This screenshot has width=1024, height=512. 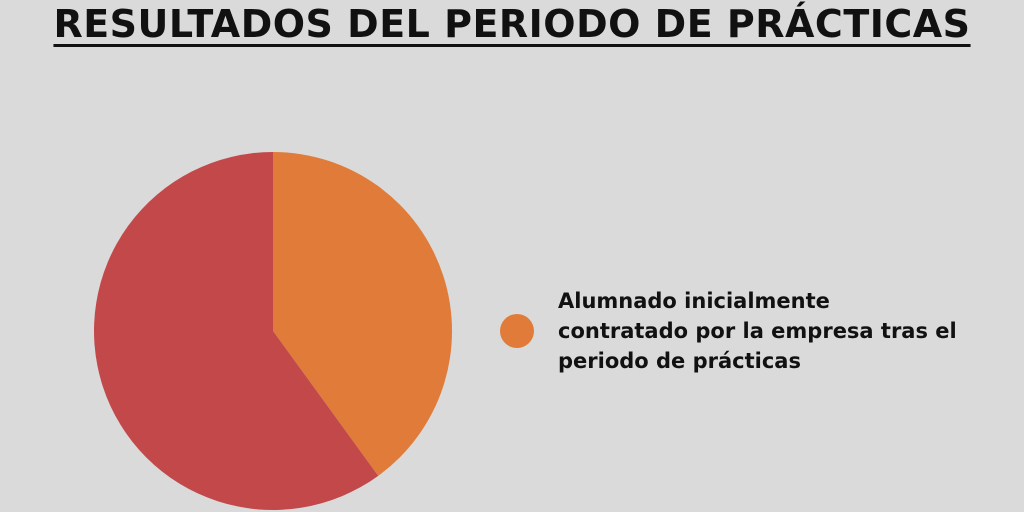 I want to click on legend-swatch, so click(x=517, y=331).